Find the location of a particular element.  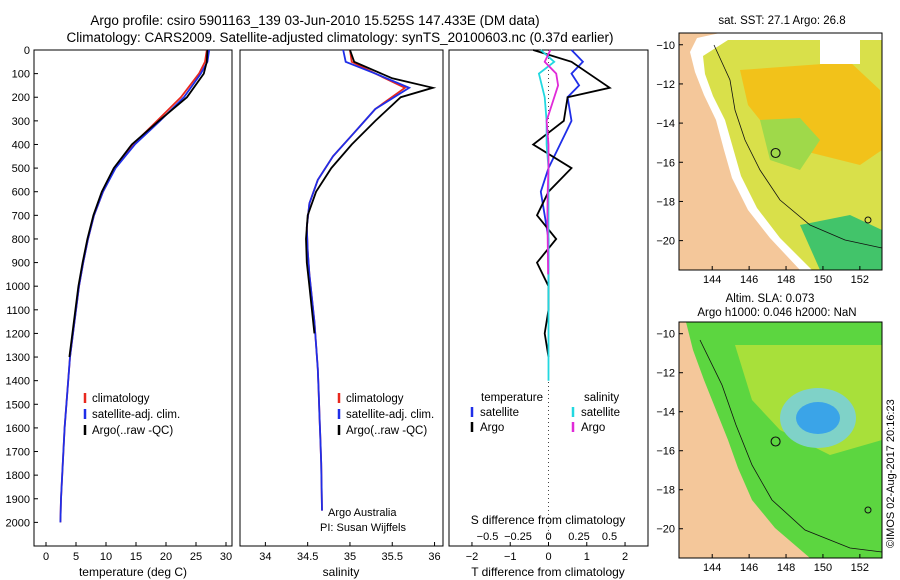

sst-map-plot is located at coordinates (781, 151).